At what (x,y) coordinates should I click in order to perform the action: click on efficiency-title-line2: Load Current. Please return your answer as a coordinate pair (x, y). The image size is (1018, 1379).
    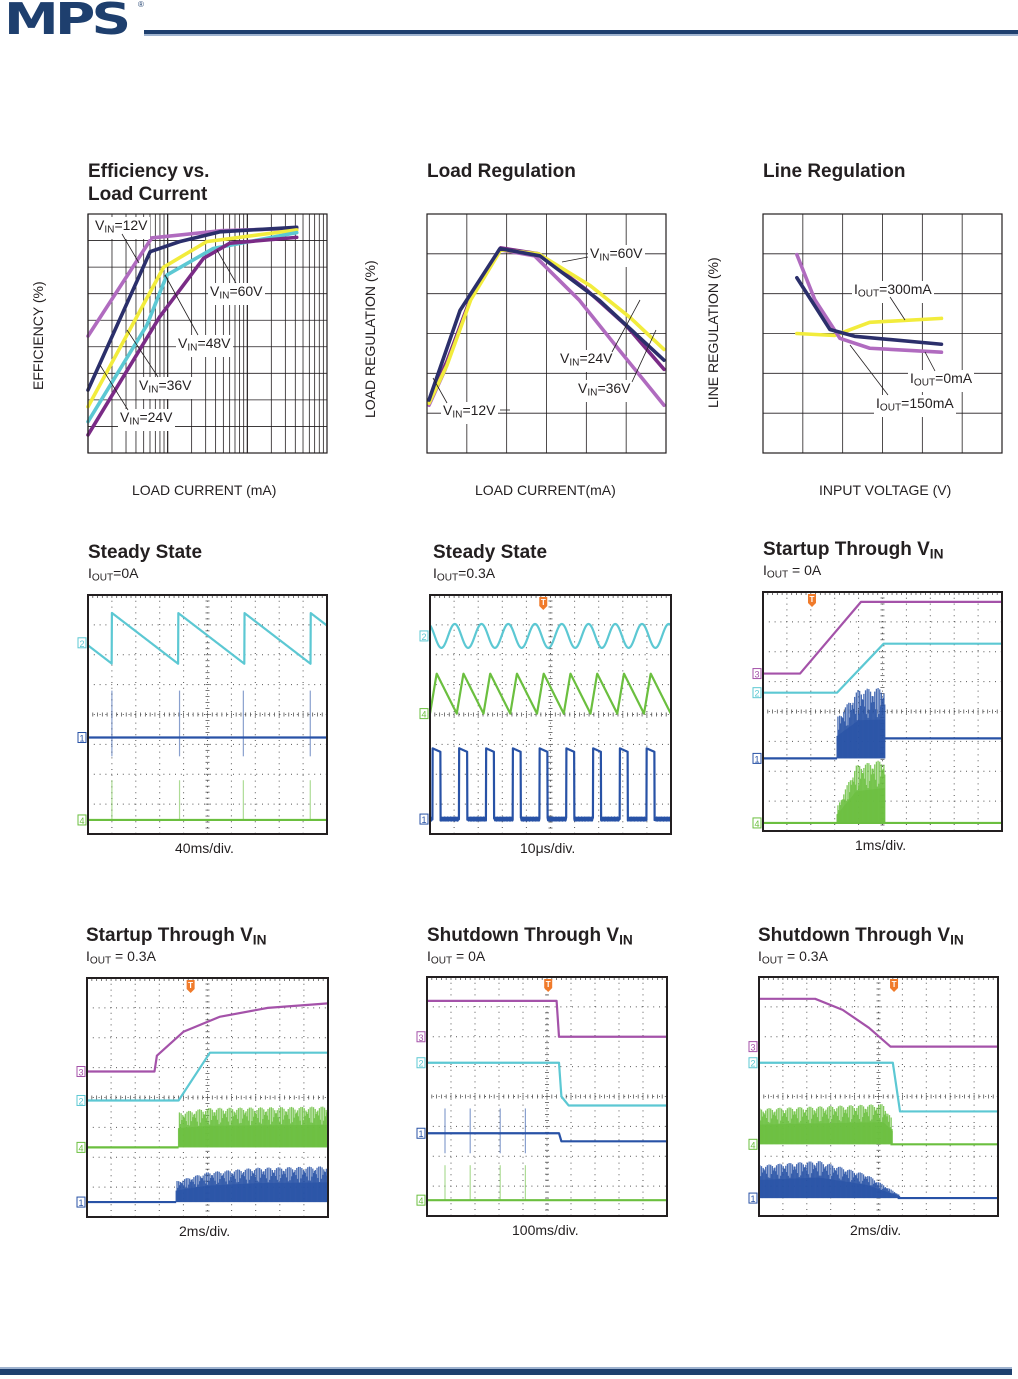
    Looking at the image, I should click on (148, 194).